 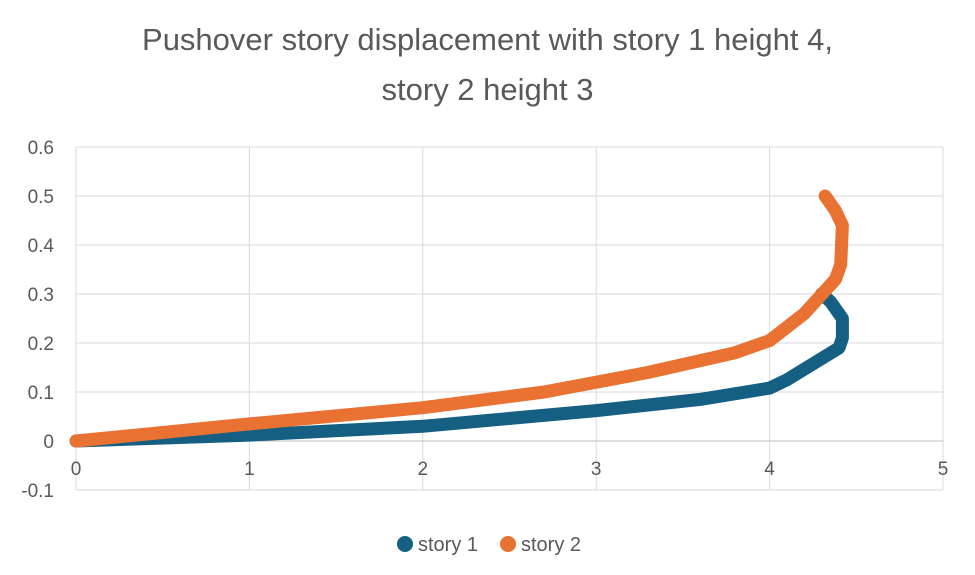 I want to click on y-tick-label: 0, so click(x=48, y=442).